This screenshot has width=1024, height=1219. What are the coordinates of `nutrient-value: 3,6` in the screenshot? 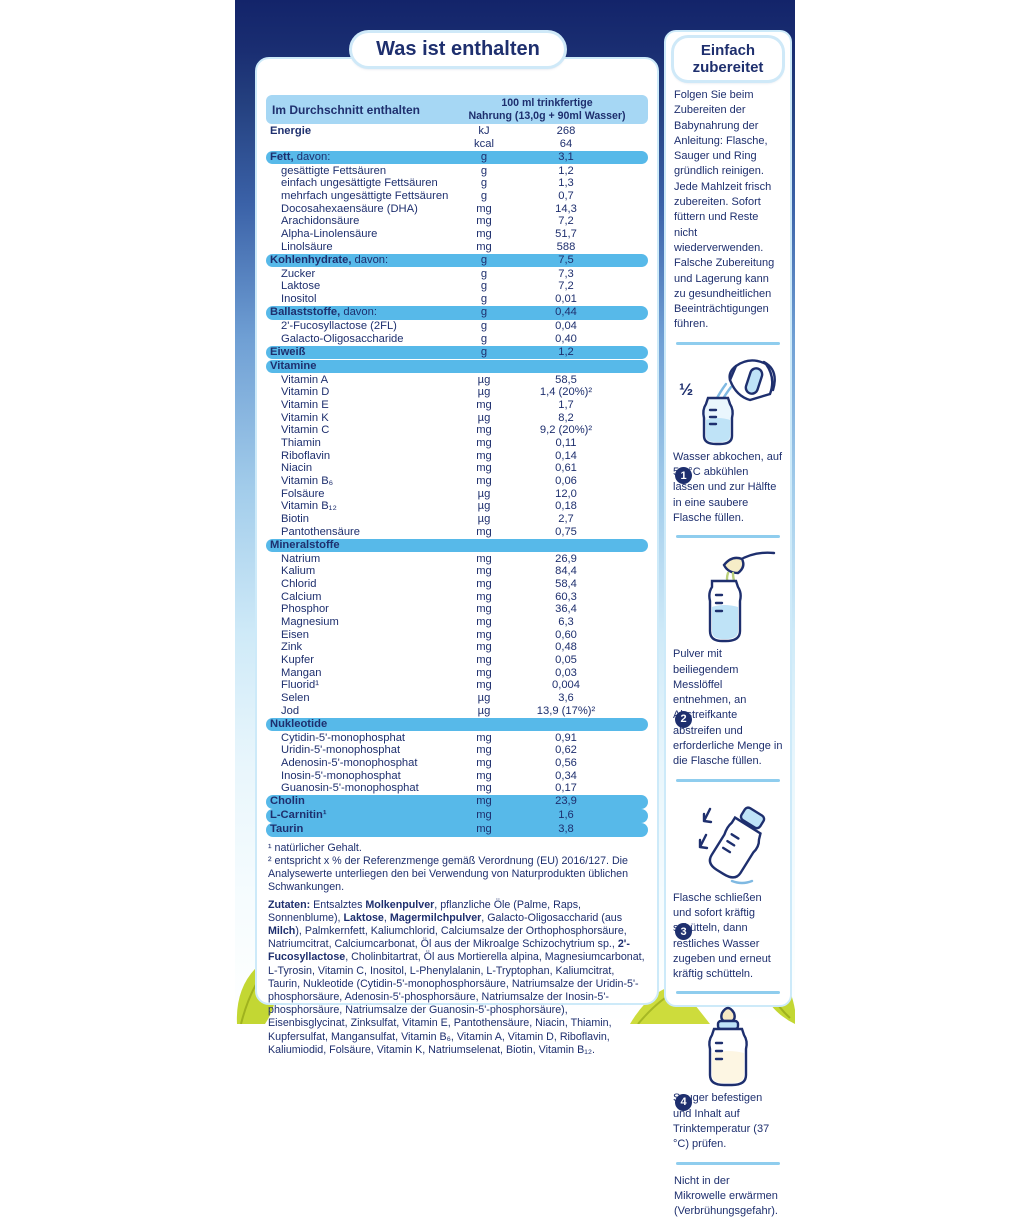 It's located at (566, 697).